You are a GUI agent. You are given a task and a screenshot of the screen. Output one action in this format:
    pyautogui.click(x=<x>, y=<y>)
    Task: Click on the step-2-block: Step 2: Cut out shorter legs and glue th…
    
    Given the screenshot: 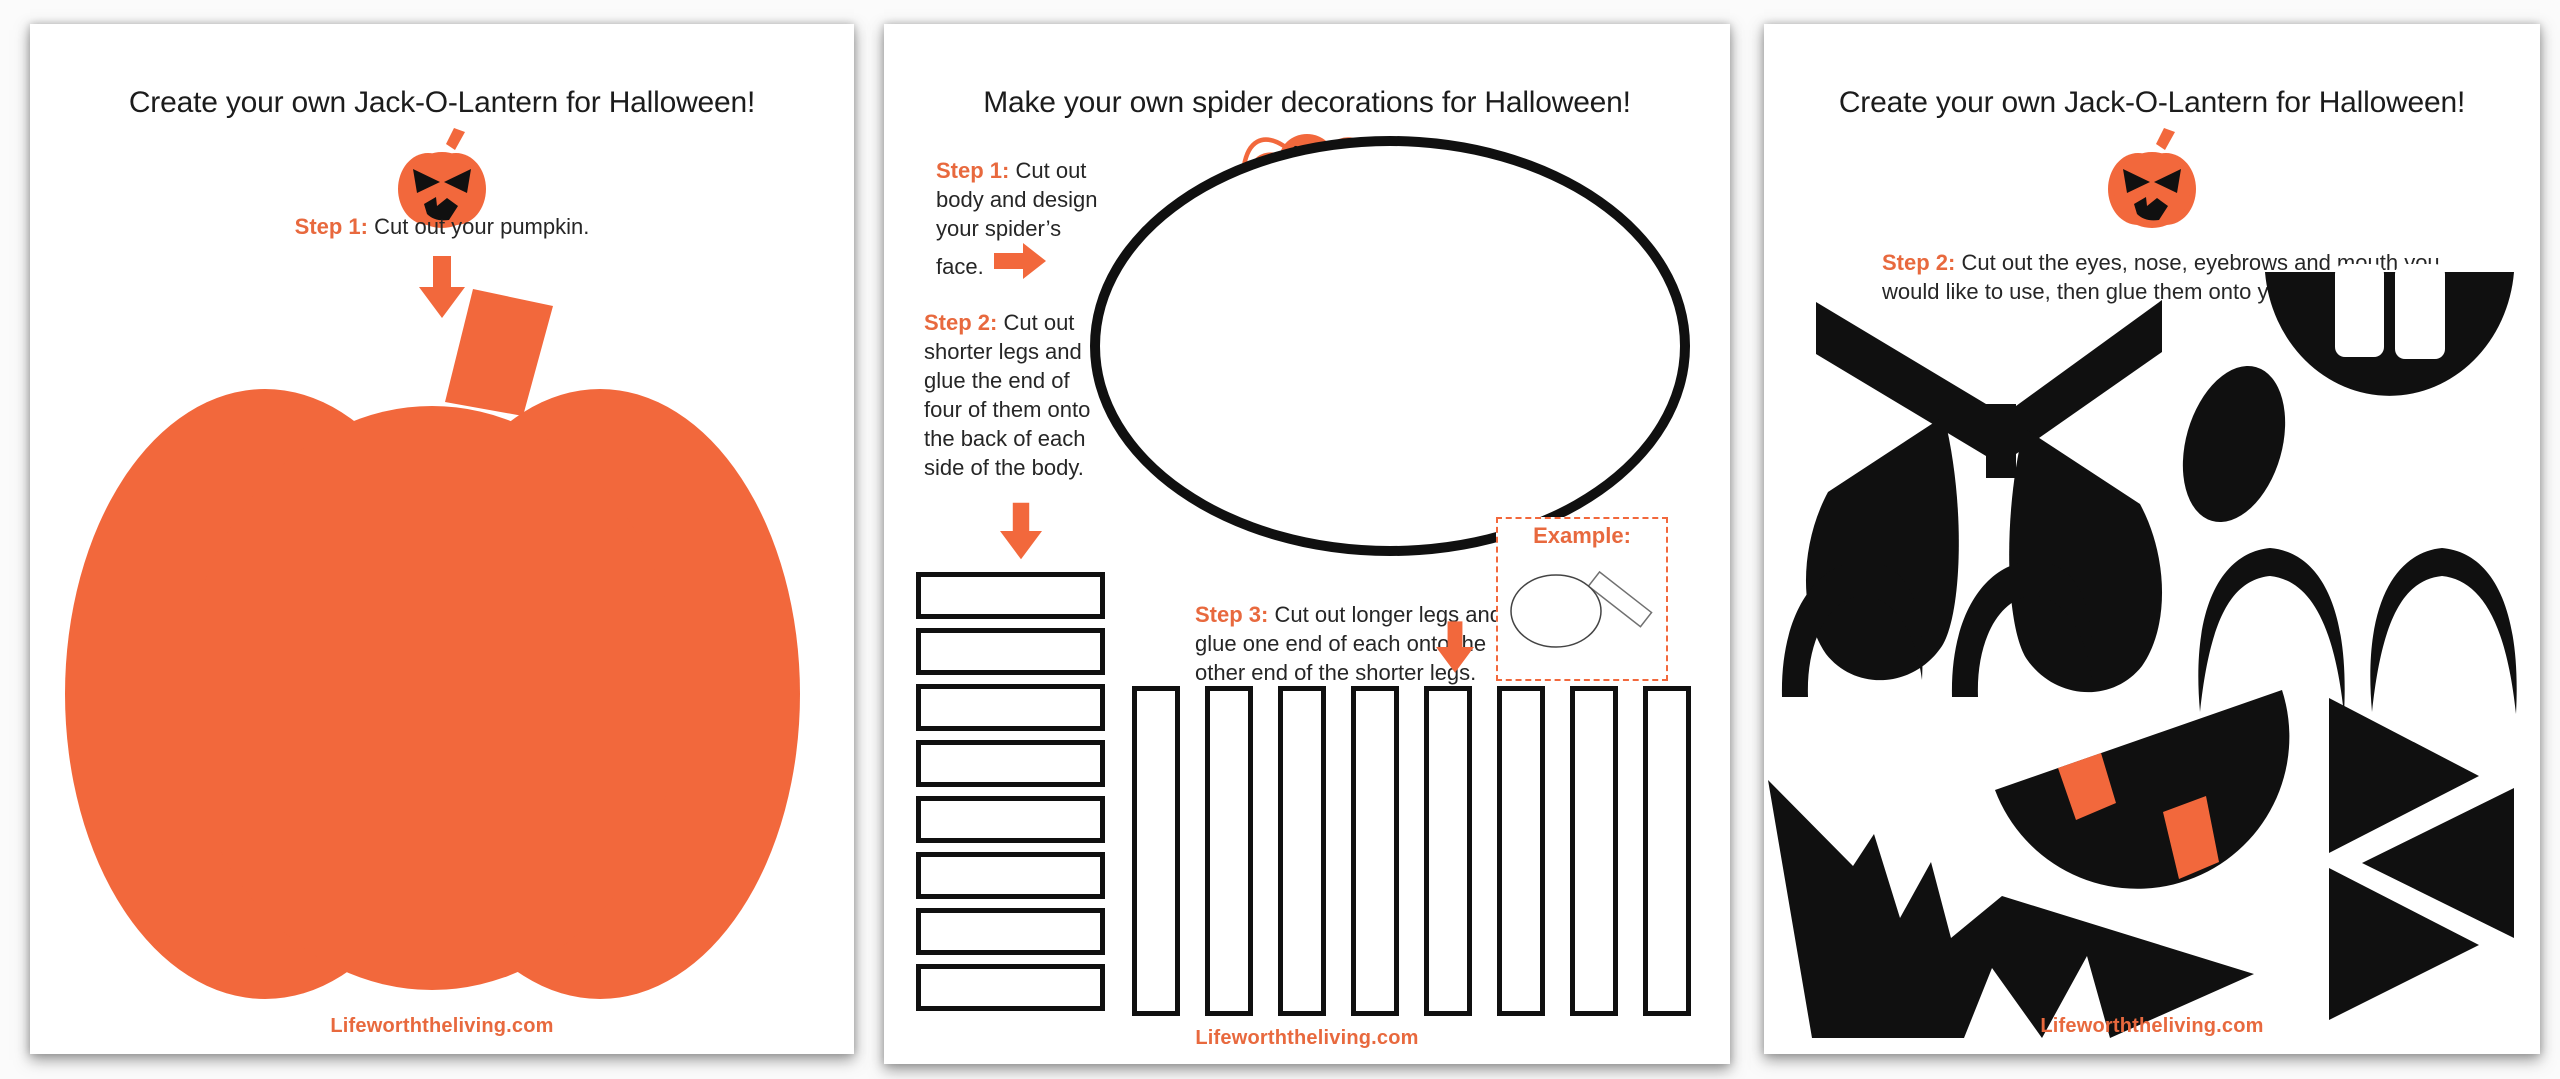 What is the action you would take?
    pyautogui.click(x=1009, y=395)
    